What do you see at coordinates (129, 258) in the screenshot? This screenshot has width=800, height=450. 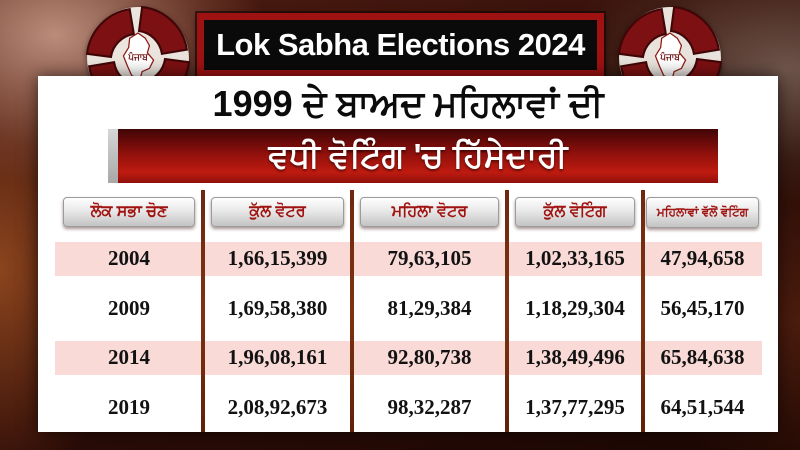 I see `year-cell: 2004` at bounding box center [129, 258].